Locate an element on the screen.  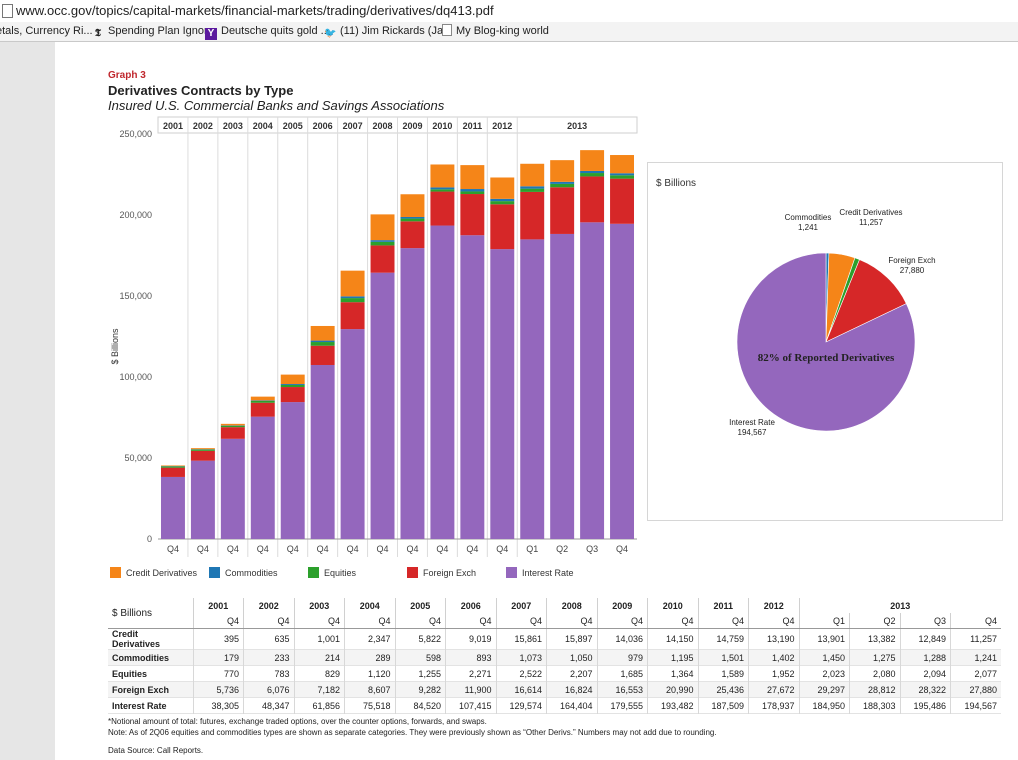
table-cell: 16,824 is located at coordinates (571, 689).